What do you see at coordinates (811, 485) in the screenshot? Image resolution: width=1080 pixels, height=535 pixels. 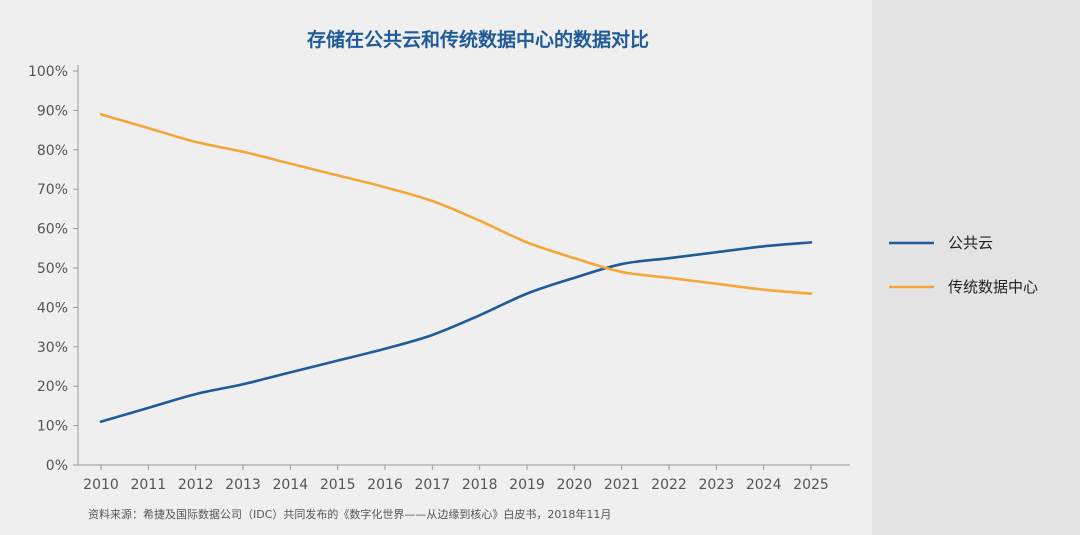 I see `x-tick-label: 2025` at bounding box center [811, 485].